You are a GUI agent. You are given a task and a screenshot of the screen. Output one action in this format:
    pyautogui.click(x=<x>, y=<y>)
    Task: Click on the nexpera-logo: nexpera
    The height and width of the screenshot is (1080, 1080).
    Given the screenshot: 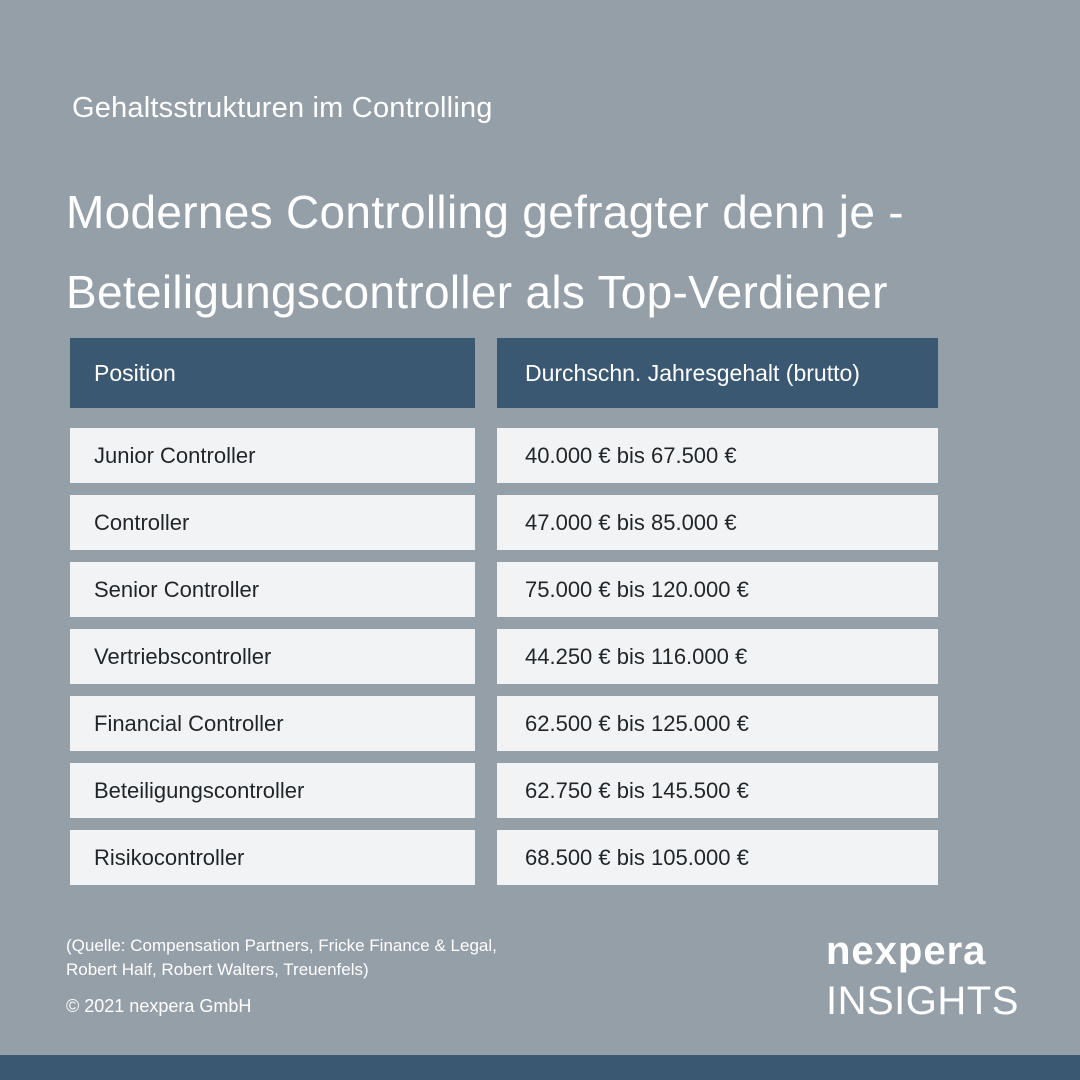 What is the action you would take?
    pyautogui.click(x=906, y=951)
    